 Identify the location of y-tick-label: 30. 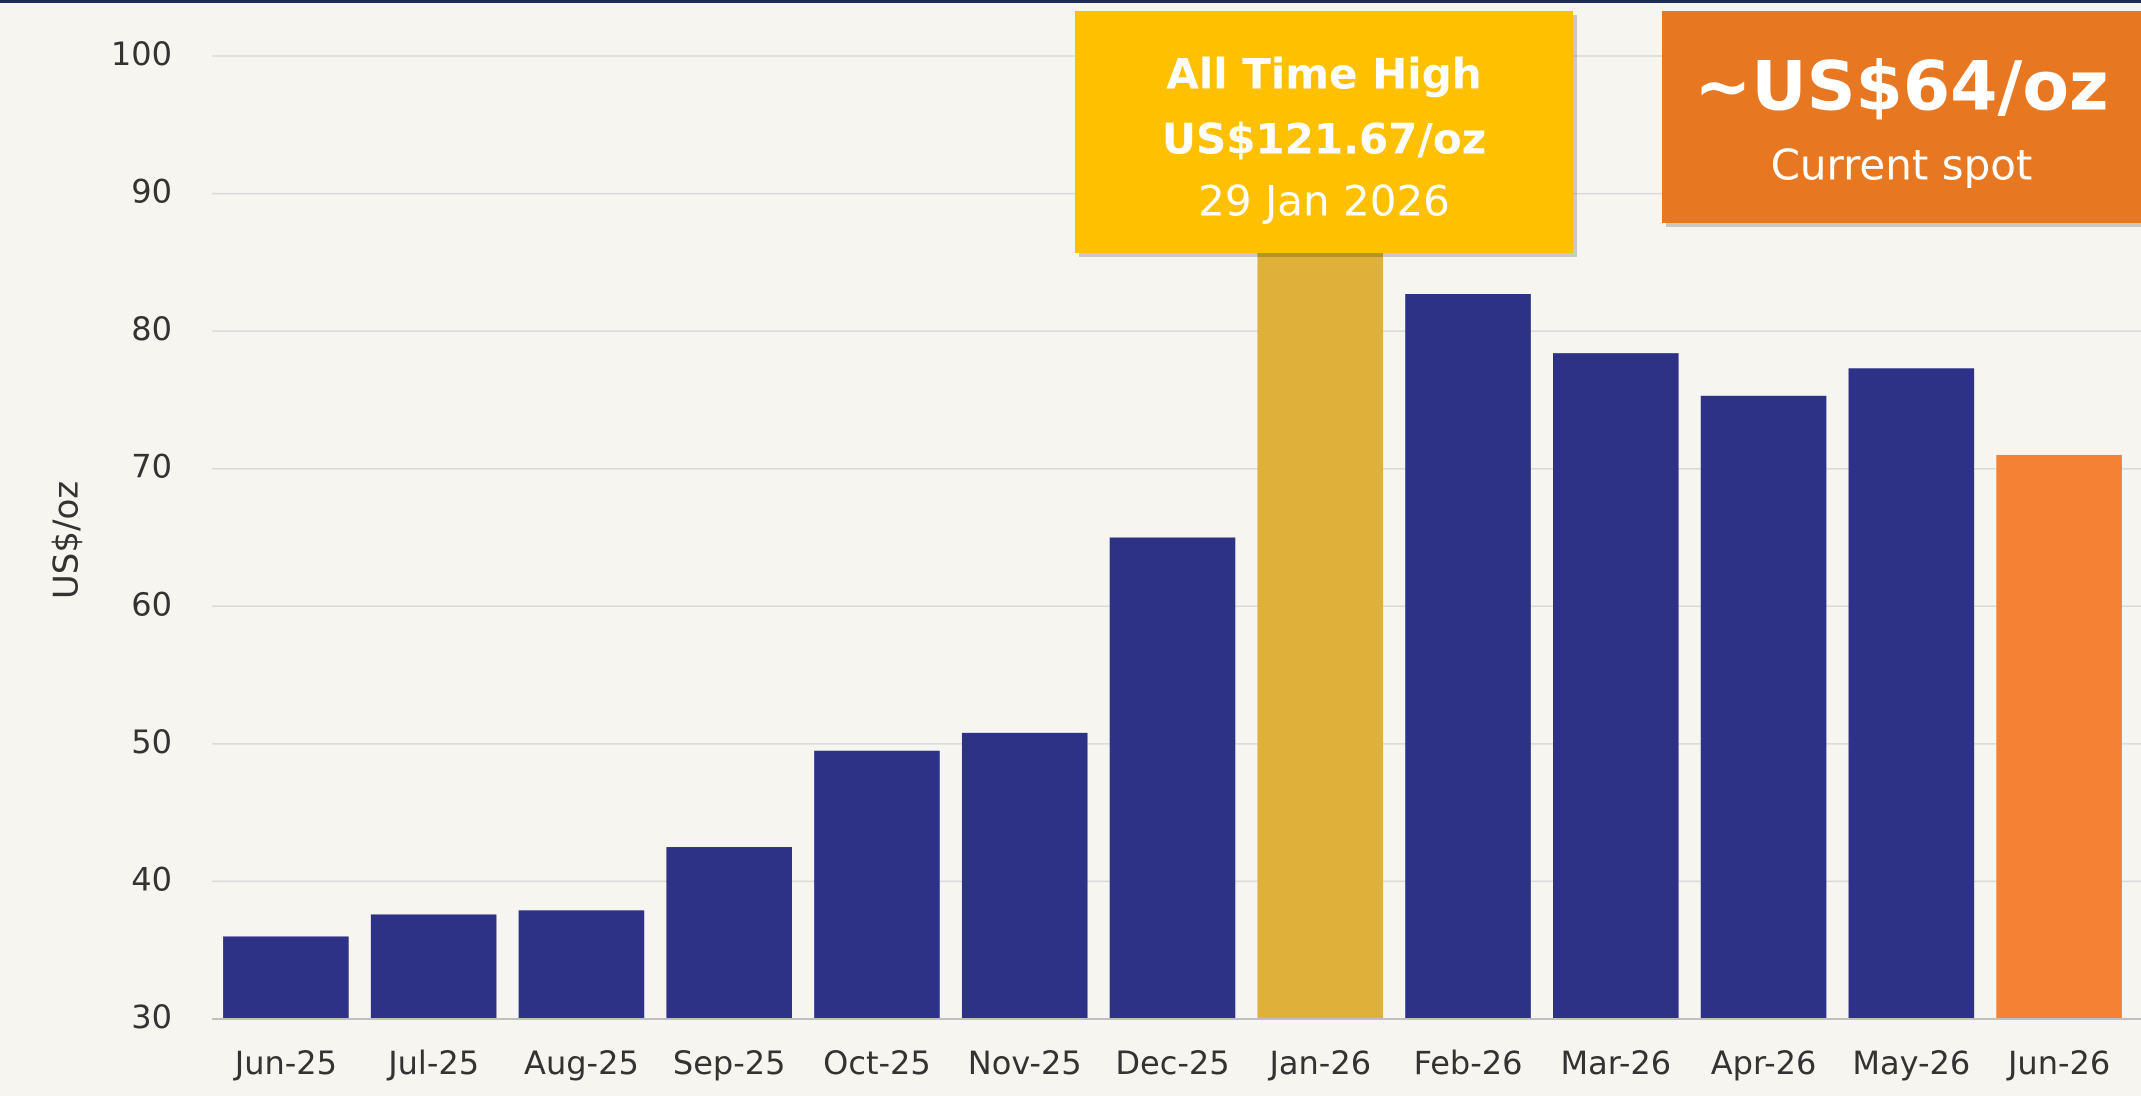
(151, 1017).